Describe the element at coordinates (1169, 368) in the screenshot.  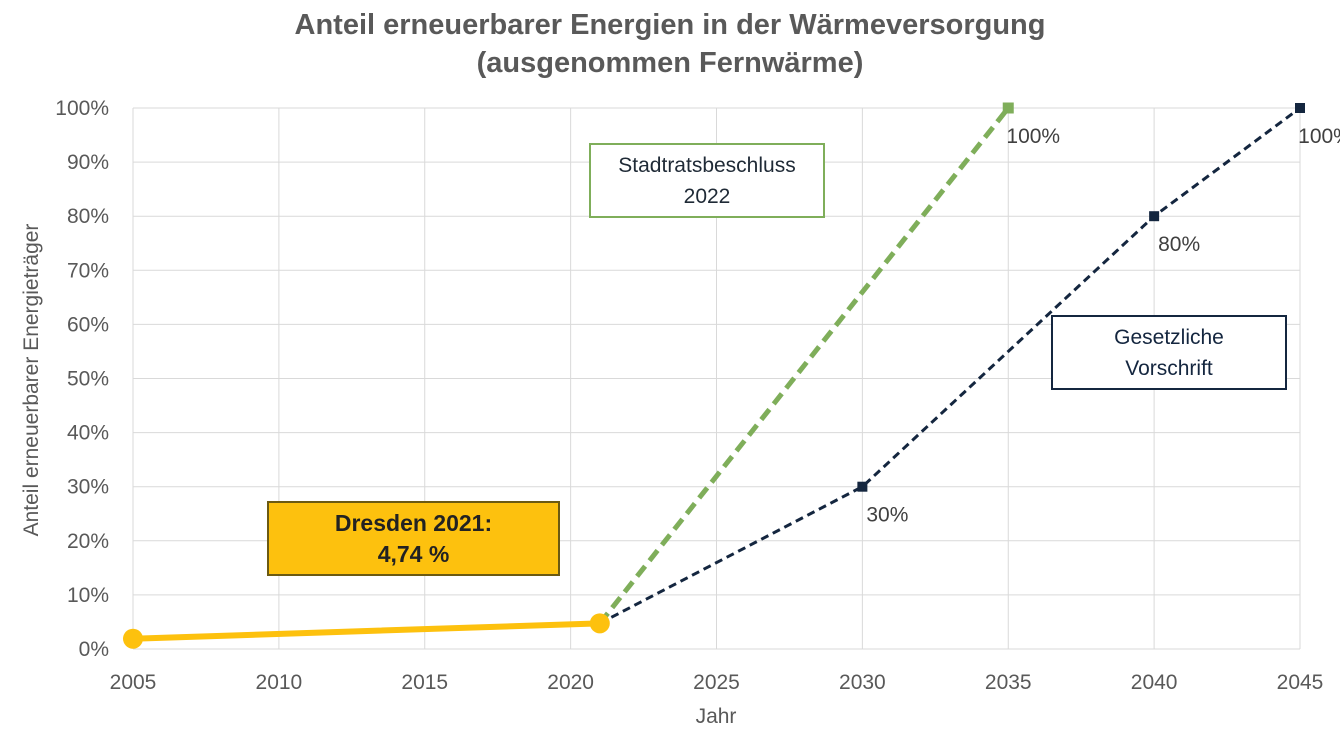
I see `annotation-gesetz-line2: Vorschrift` at that location.